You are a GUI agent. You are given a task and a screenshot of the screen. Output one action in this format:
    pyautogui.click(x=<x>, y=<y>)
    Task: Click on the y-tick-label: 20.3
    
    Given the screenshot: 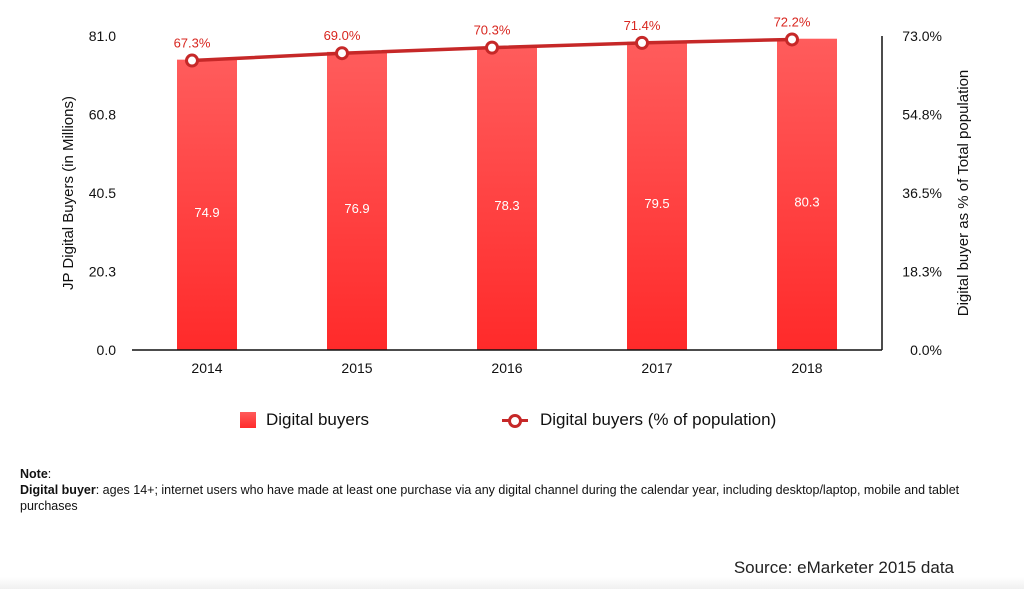 What is the action you would take?
    pyautogui.click(x=102, y=272)
    